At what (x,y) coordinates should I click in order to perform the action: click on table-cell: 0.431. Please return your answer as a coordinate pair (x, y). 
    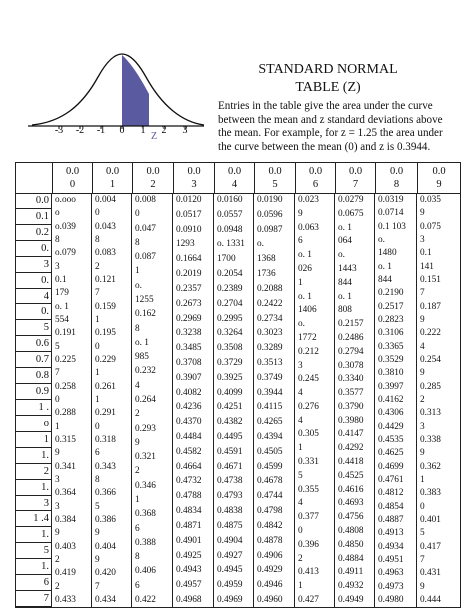
    Looking at the image, I should click on (430, 573).